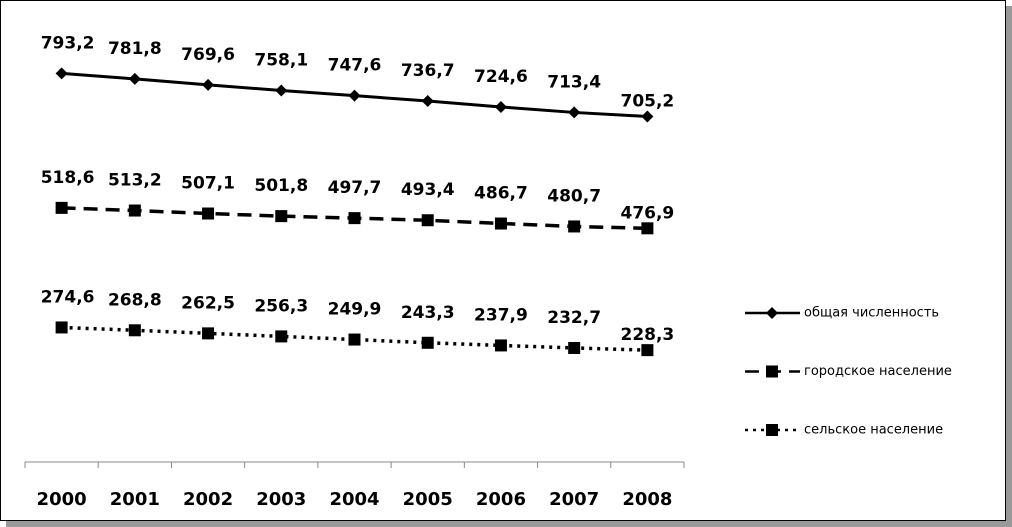  Describe the element at coordinates (873, 430) in the screenshot. I see `legend-label: сельское население` at that location.